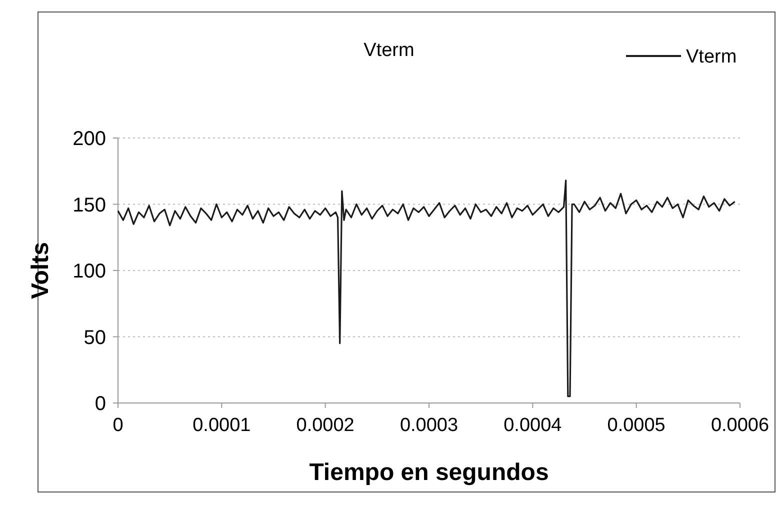  What do you see at coordinates (740, 425) in the screenshot?
I see `x-tick-label: 0.0006` at bounding box center [740, 425].